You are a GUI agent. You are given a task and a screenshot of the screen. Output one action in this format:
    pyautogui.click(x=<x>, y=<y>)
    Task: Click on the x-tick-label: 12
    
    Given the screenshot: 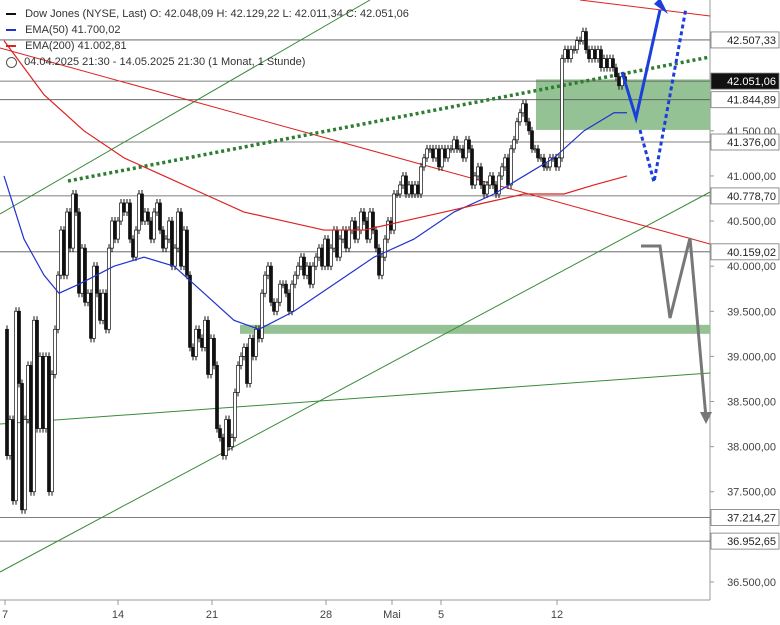 What is the action you would take?
    pyautogui.click(x=557, y=615)
    